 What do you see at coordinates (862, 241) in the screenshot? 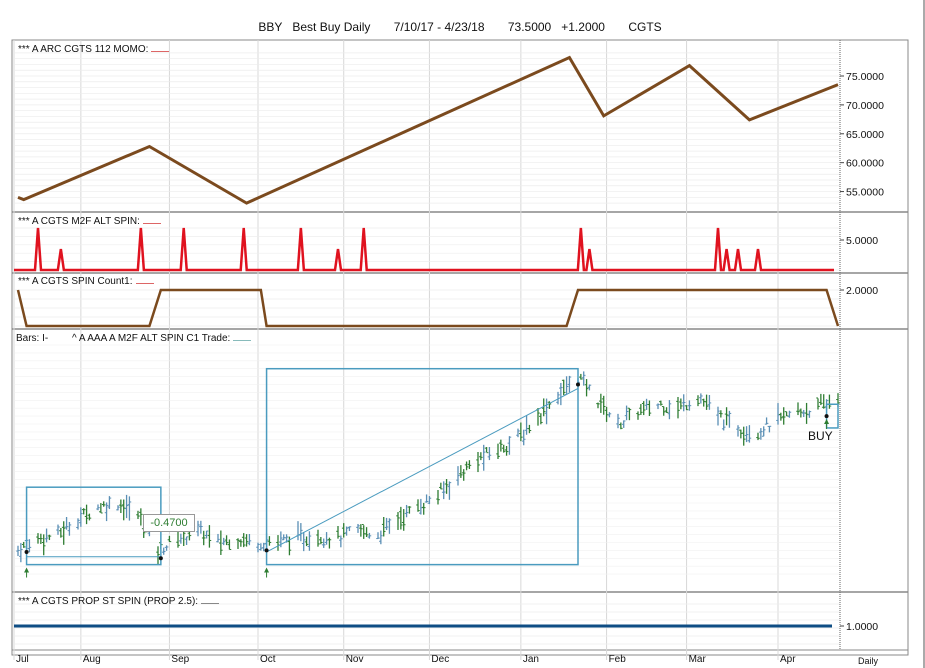
I see `y-tick-label: 5.0000` at bounding box center [862, 241].